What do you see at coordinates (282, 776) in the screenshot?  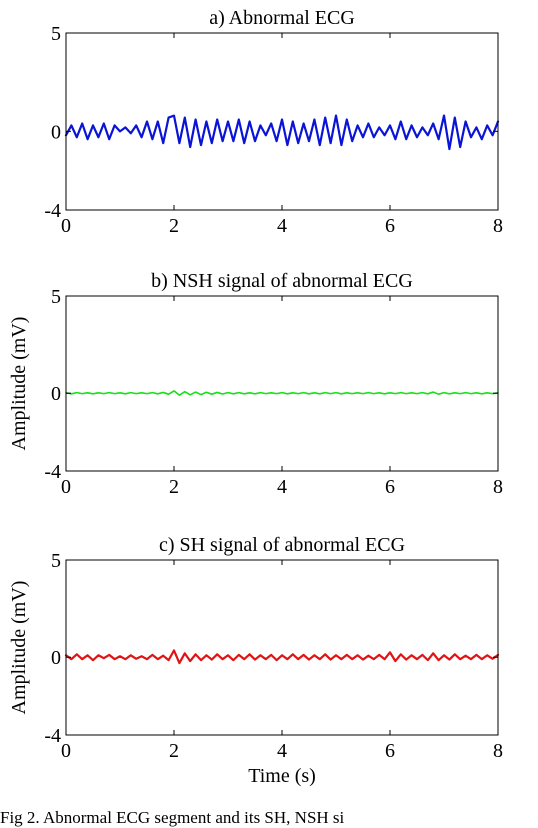 I see `x-axis-label: Time (s)` at bounding box center [282, 776].